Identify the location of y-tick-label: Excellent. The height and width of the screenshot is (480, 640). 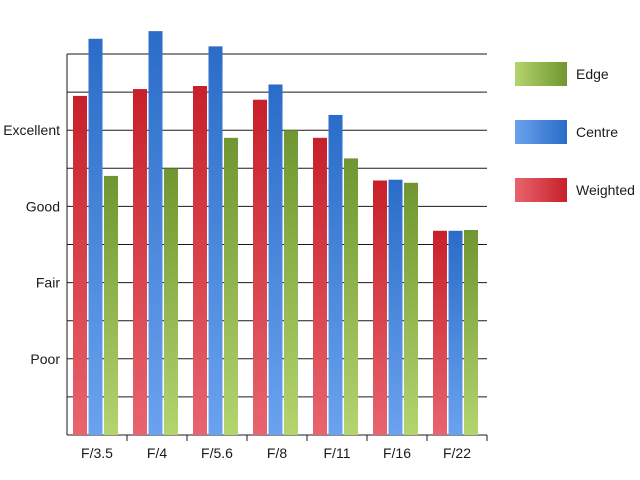
(31, 130).